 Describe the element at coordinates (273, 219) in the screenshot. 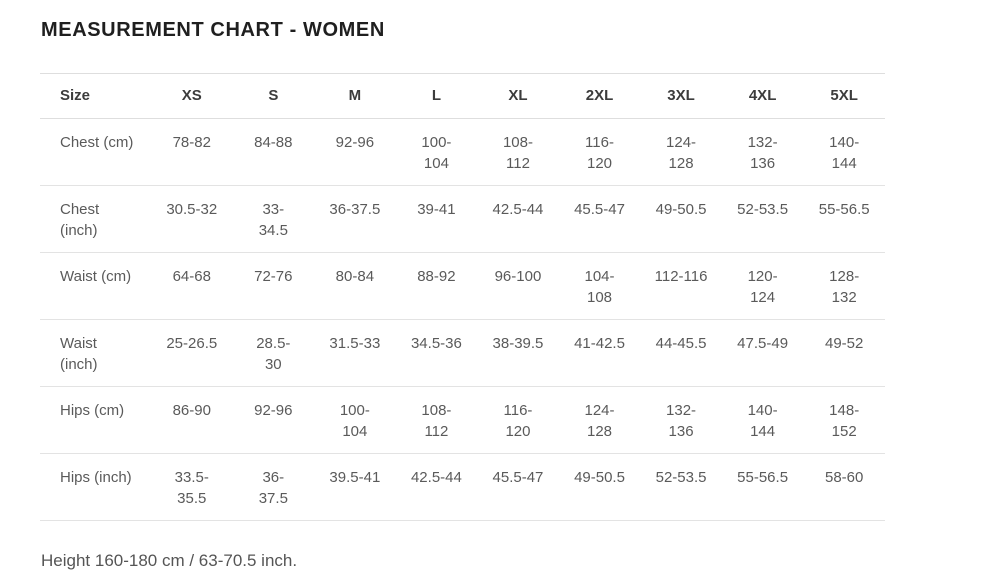

I see `measurement-cell: 33- 34.5` at that location.